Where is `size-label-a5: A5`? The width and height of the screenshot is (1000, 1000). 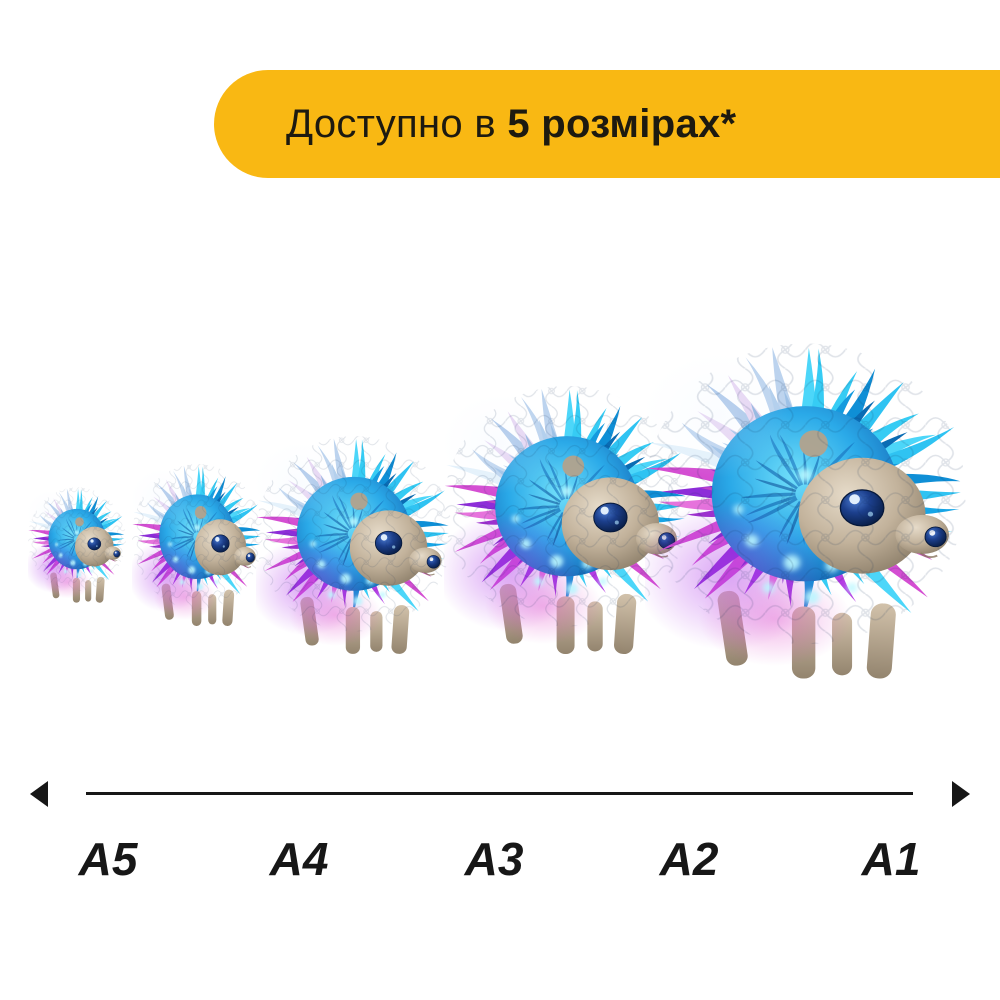
size-label-a5: A5 is located at coordinates (108, 859).